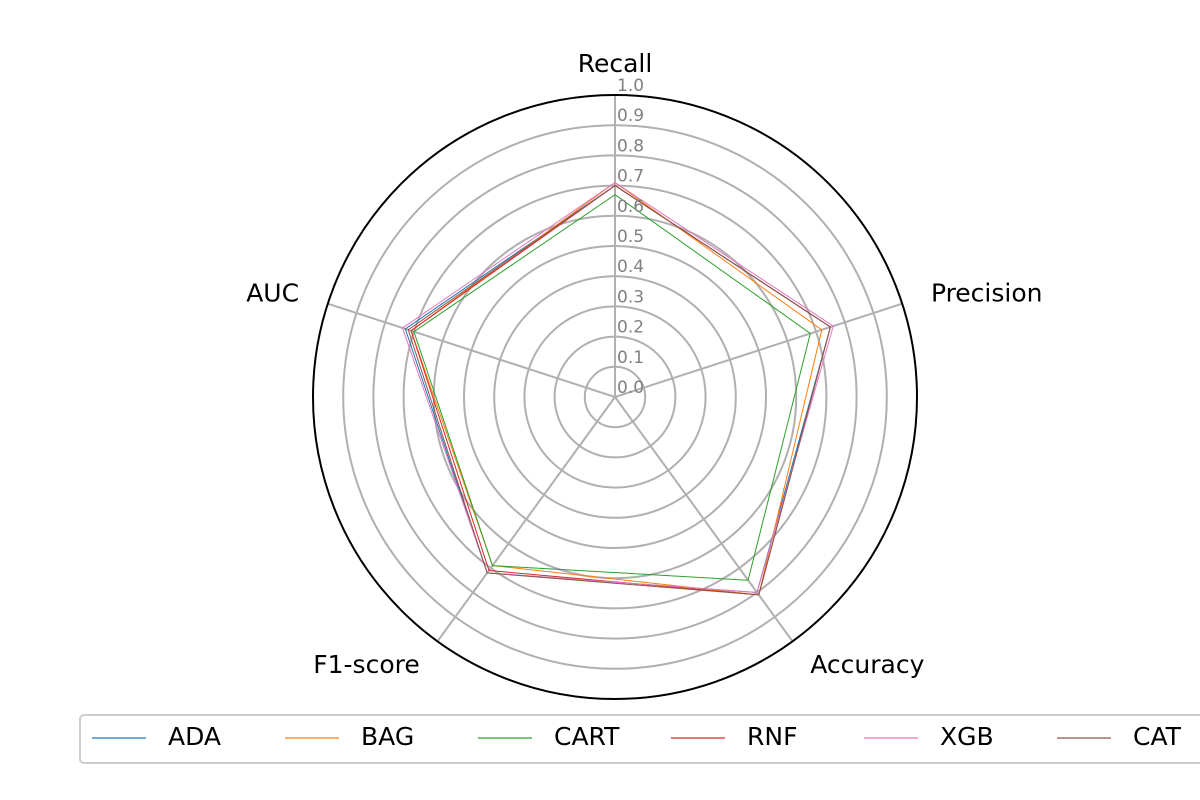  What do you see at coordinates (772, 736) in the screenshot?
I see `legend-label: RNF` at bounding box center [772, 736].